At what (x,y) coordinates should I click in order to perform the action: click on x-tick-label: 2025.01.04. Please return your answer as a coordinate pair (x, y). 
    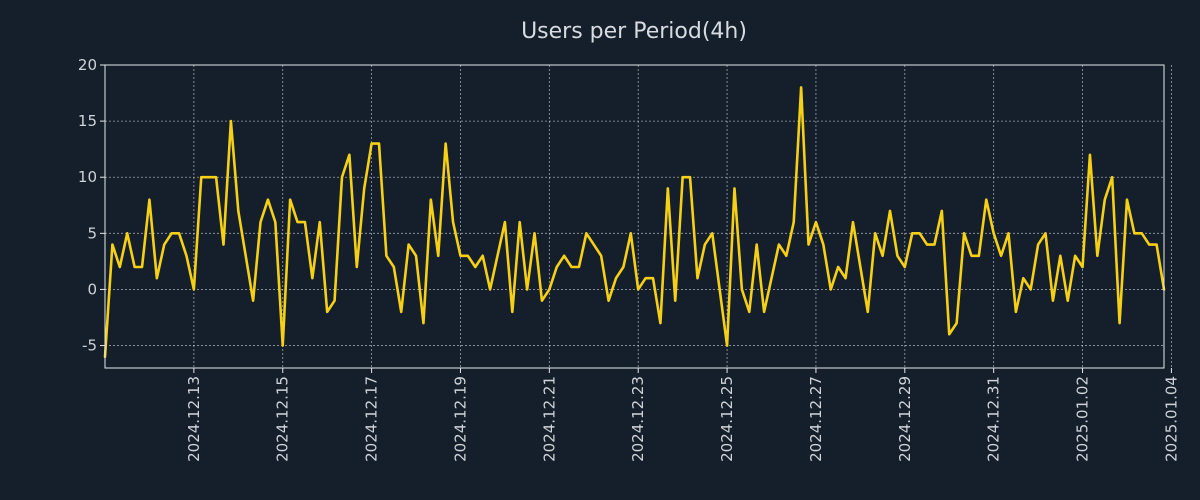
    Looking at the image, I should click on (1171, 419).